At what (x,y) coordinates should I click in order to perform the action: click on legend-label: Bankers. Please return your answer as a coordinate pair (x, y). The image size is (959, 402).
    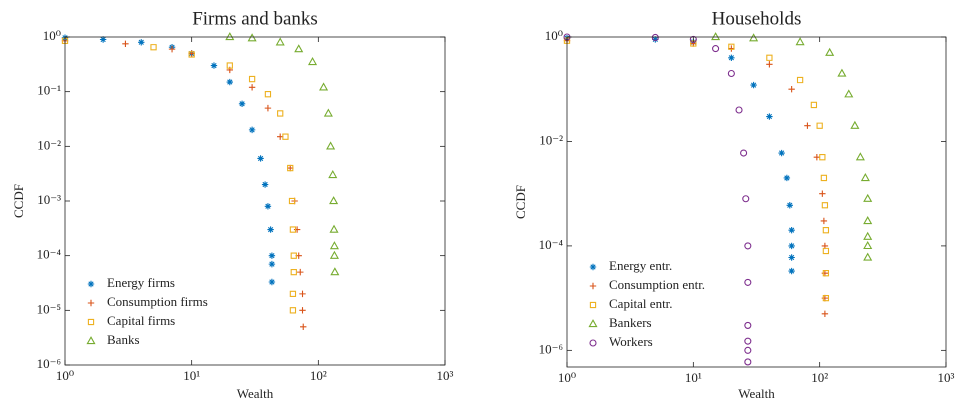
    Looking at the image, I should click on (630, 322).